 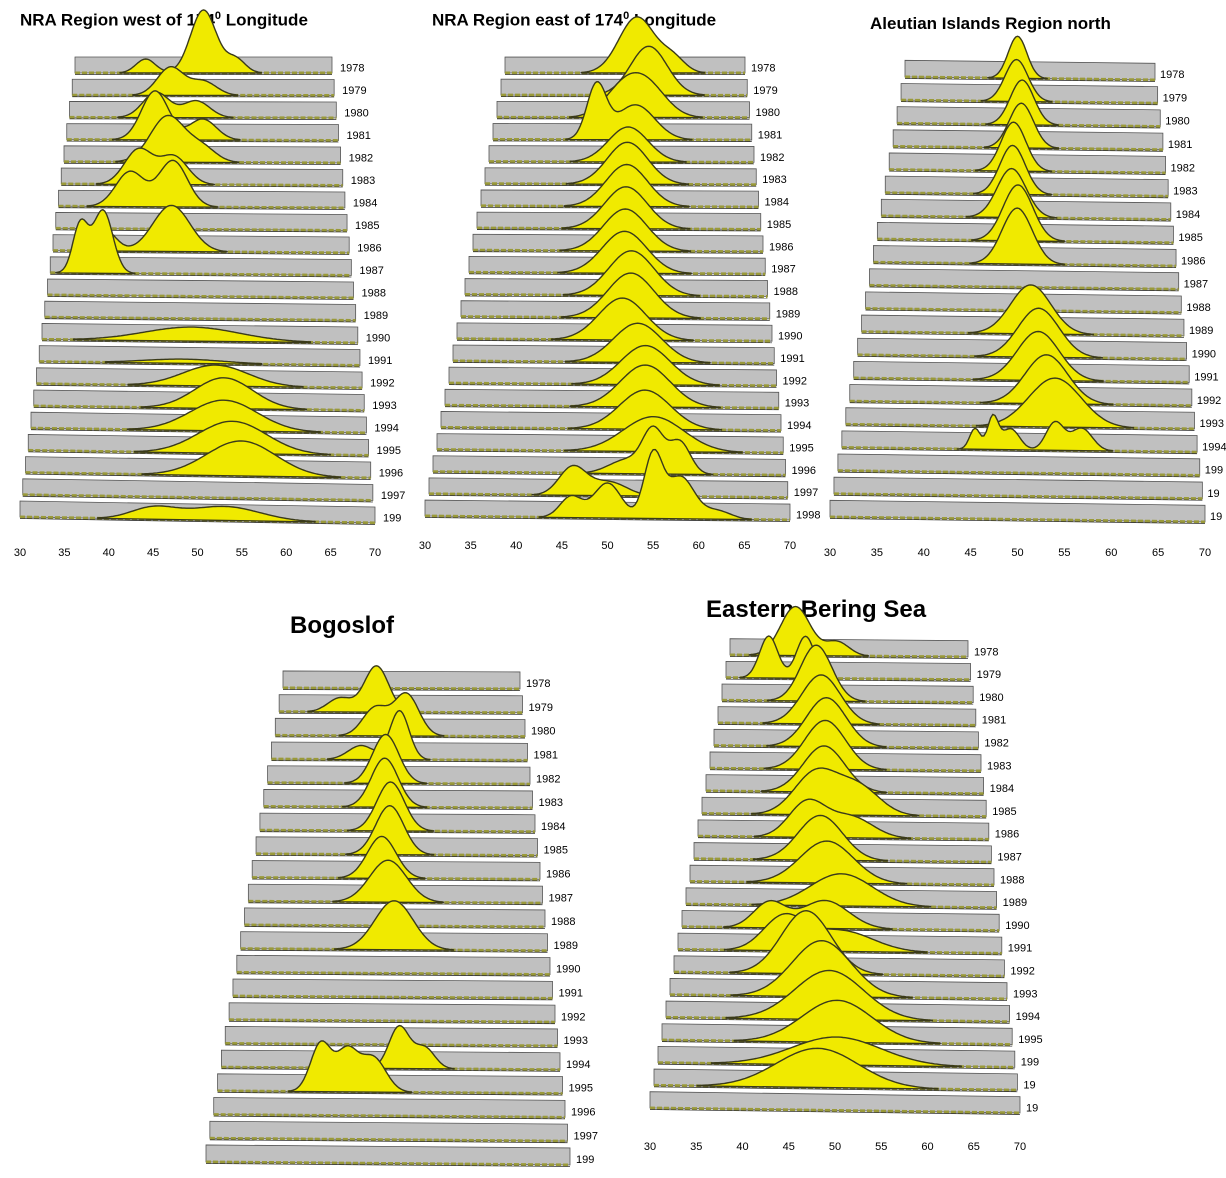 I want to click on ridge-curve-1992, so click(x=215, y=376).